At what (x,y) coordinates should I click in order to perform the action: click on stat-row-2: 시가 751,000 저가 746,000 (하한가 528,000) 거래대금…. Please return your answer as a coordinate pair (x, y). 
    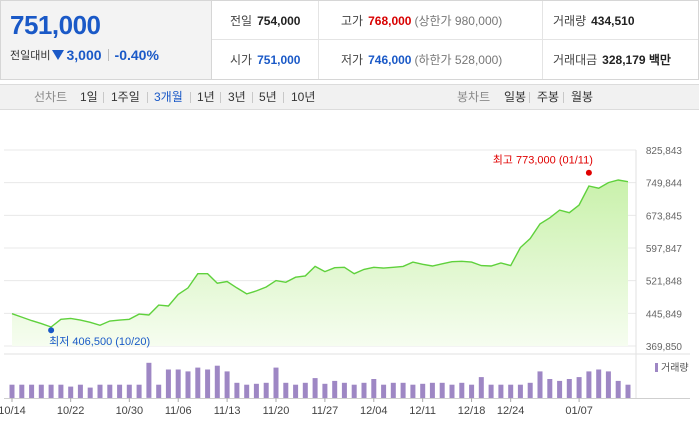
    Looking at the image, I should click on (455, 59).